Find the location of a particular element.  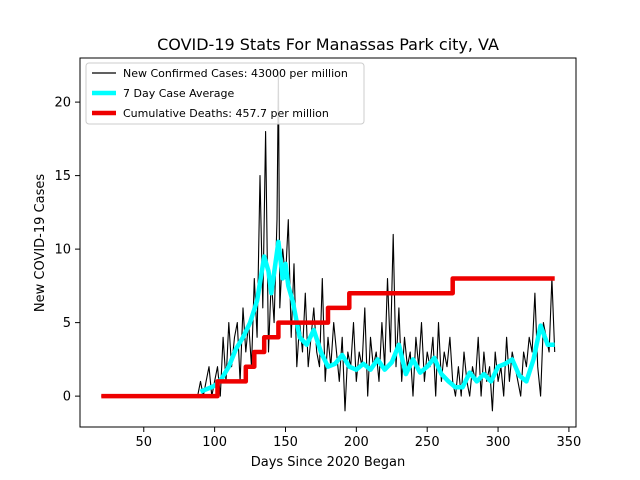

x-tick-label: 250 is located at coordinates (427, 442).